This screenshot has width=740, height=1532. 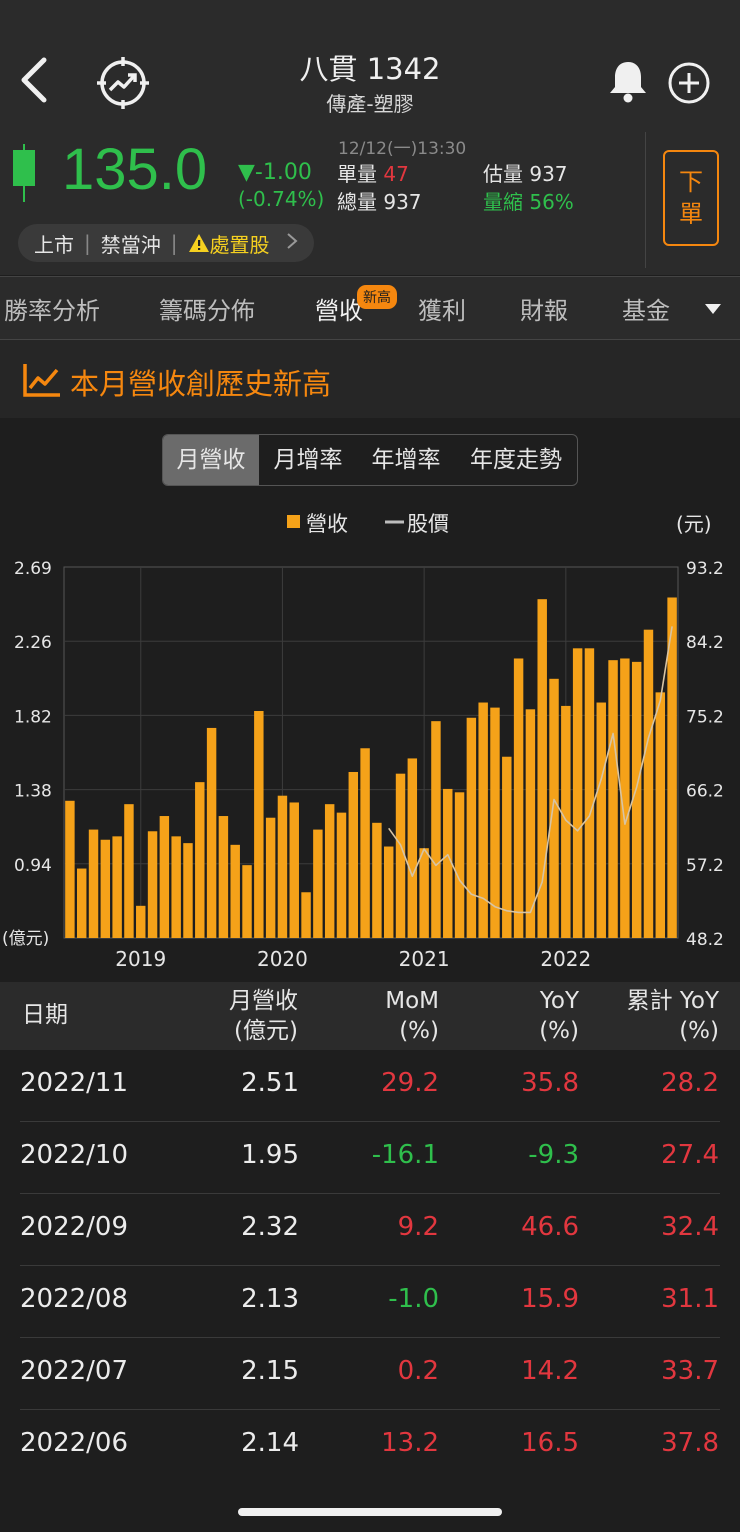 I want to click on total-volume-value: 937, so click(x=402, y=202).